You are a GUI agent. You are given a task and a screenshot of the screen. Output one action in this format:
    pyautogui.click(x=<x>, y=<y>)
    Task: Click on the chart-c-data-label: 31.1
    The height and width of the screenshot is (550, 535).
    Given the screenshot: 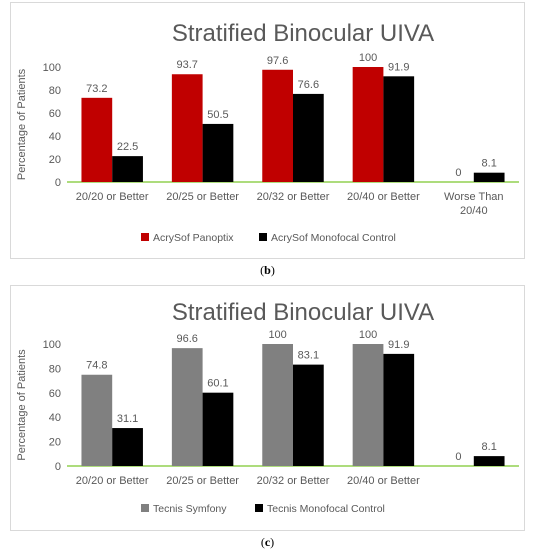 What is the action you would take?
    pyautogui.click(x=127, y=419)
    